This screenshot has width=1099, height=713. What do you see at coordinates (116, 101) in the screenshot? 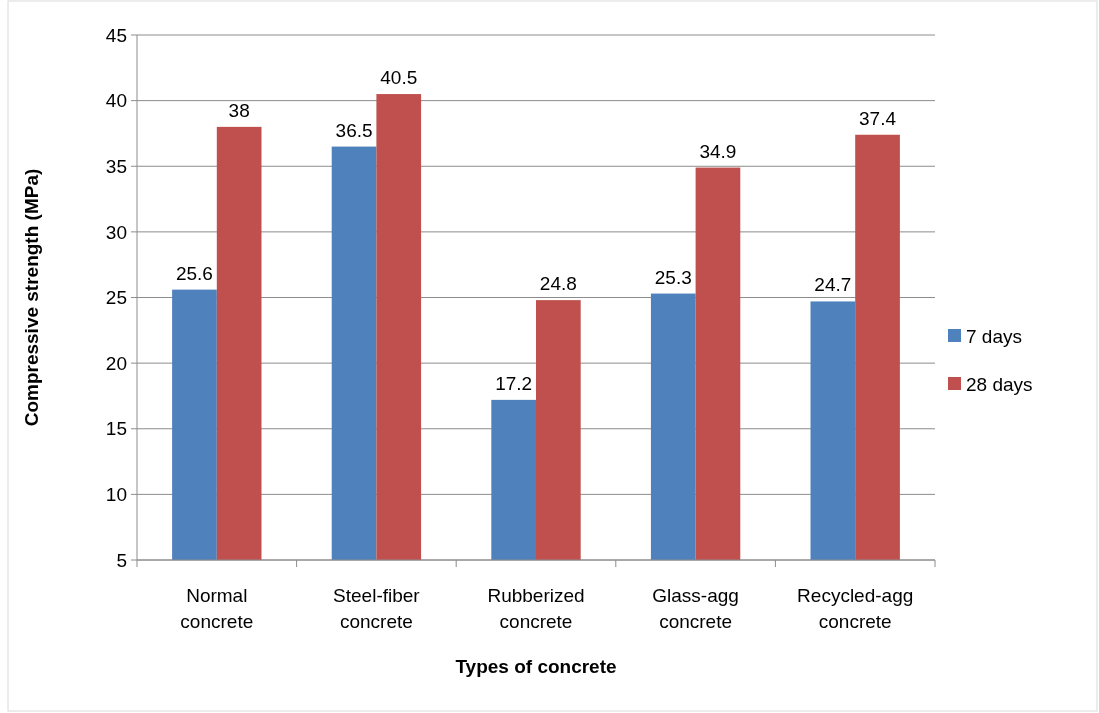
I see `y-tick-label: 40` at bounding box center [116, 101].